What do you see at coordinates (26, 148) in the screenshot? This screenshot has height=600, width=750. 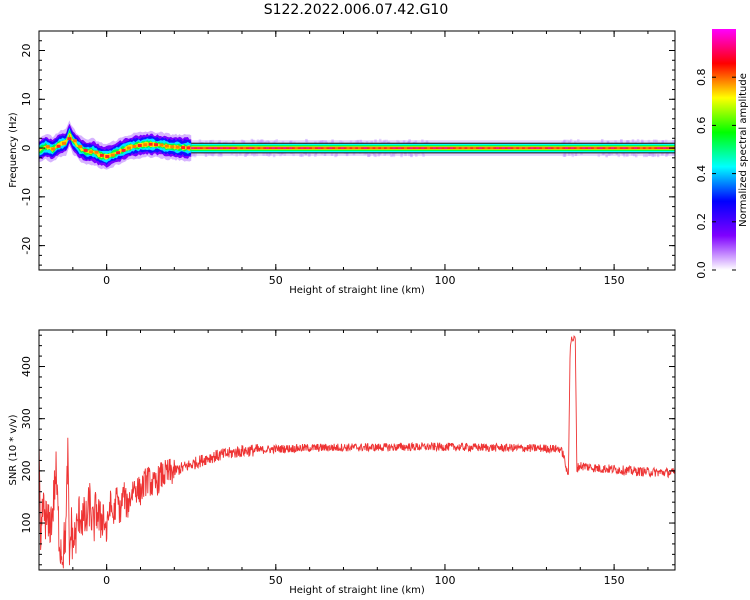 I see `y-tick-label: 0` at bounding box center [26, 148].